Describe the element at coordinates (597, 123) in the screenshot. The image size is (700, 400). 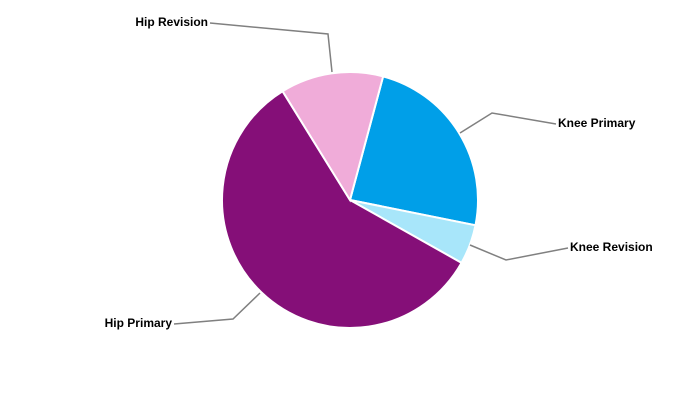
I see `slice-label: Knee Primary` at that location.